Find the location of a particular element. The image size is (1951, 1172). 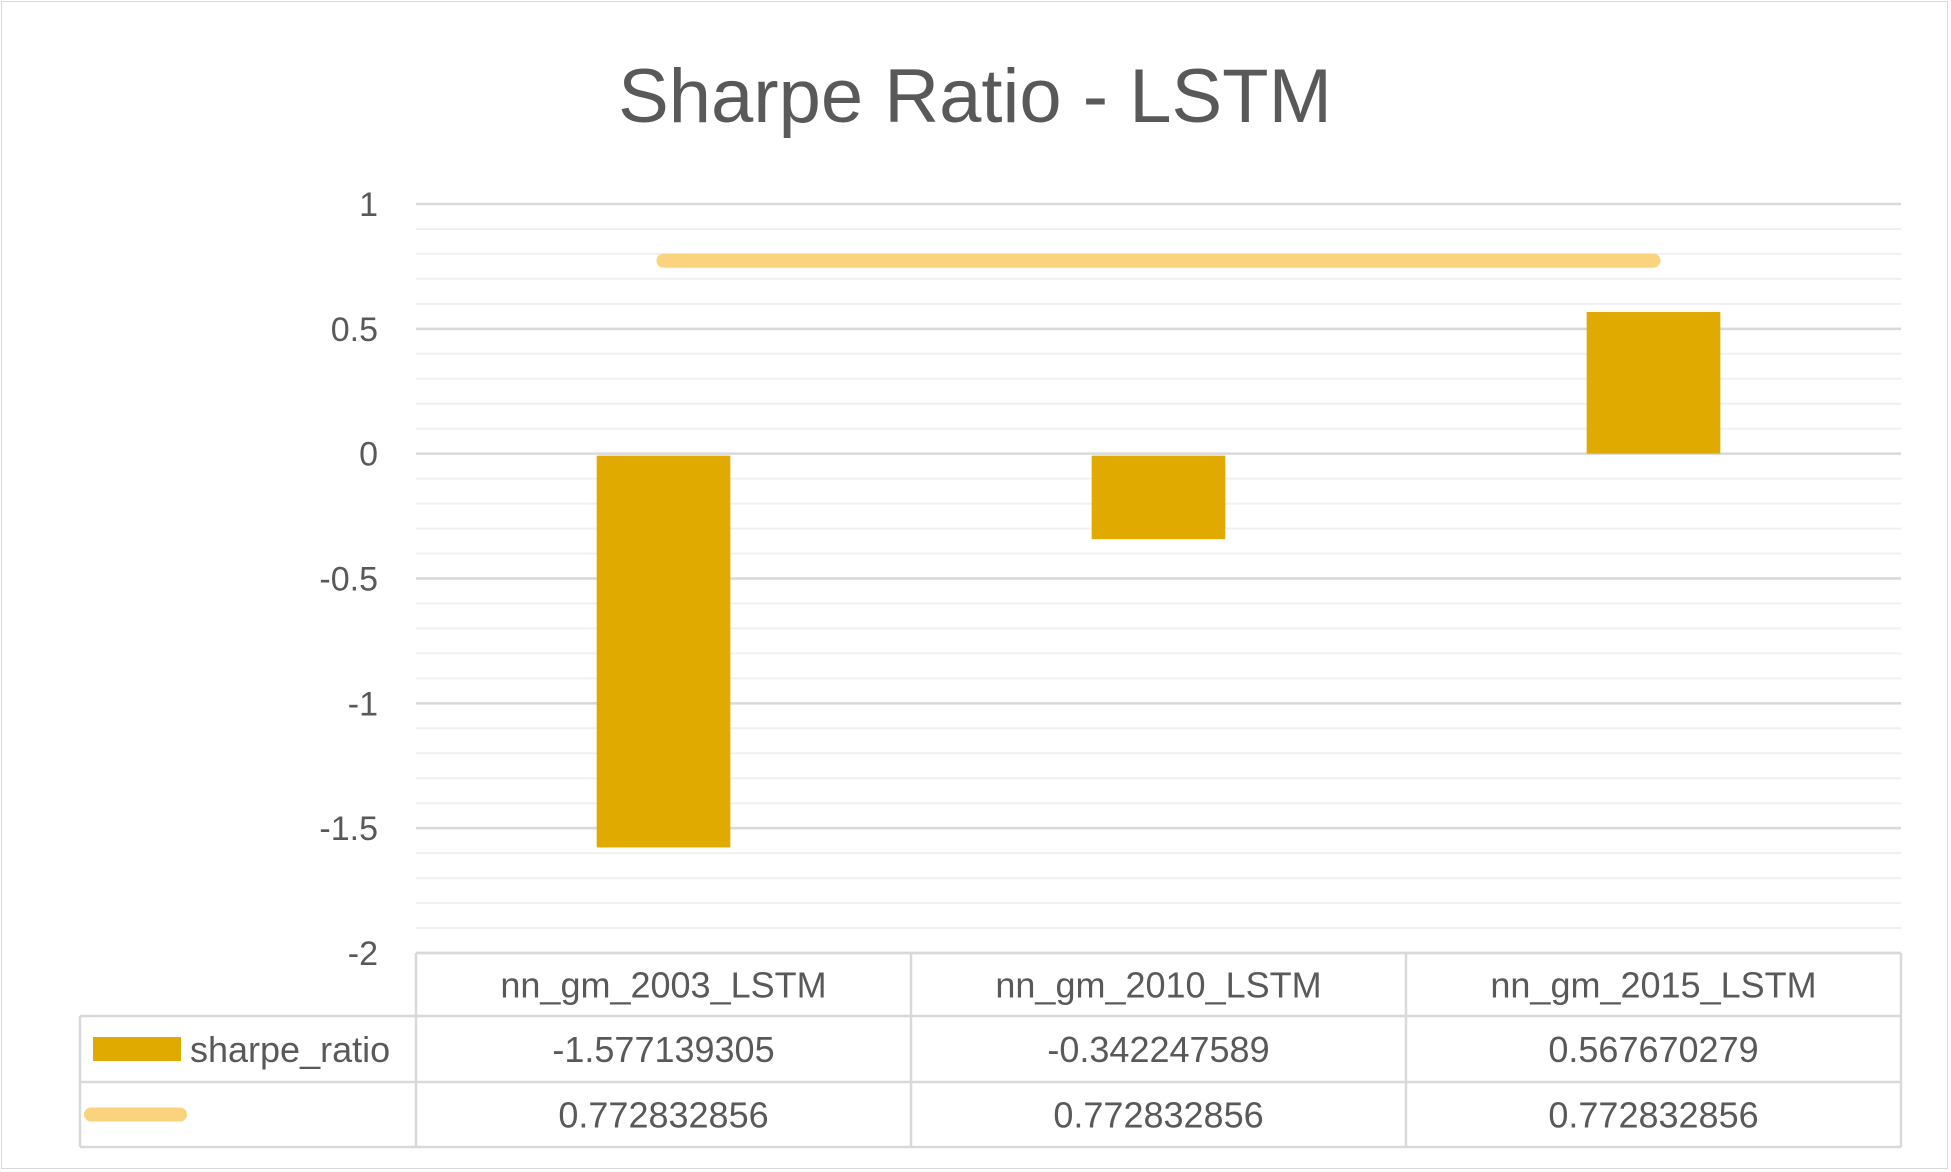

y-tick-label: 1 is located at coordinates (368, 205).